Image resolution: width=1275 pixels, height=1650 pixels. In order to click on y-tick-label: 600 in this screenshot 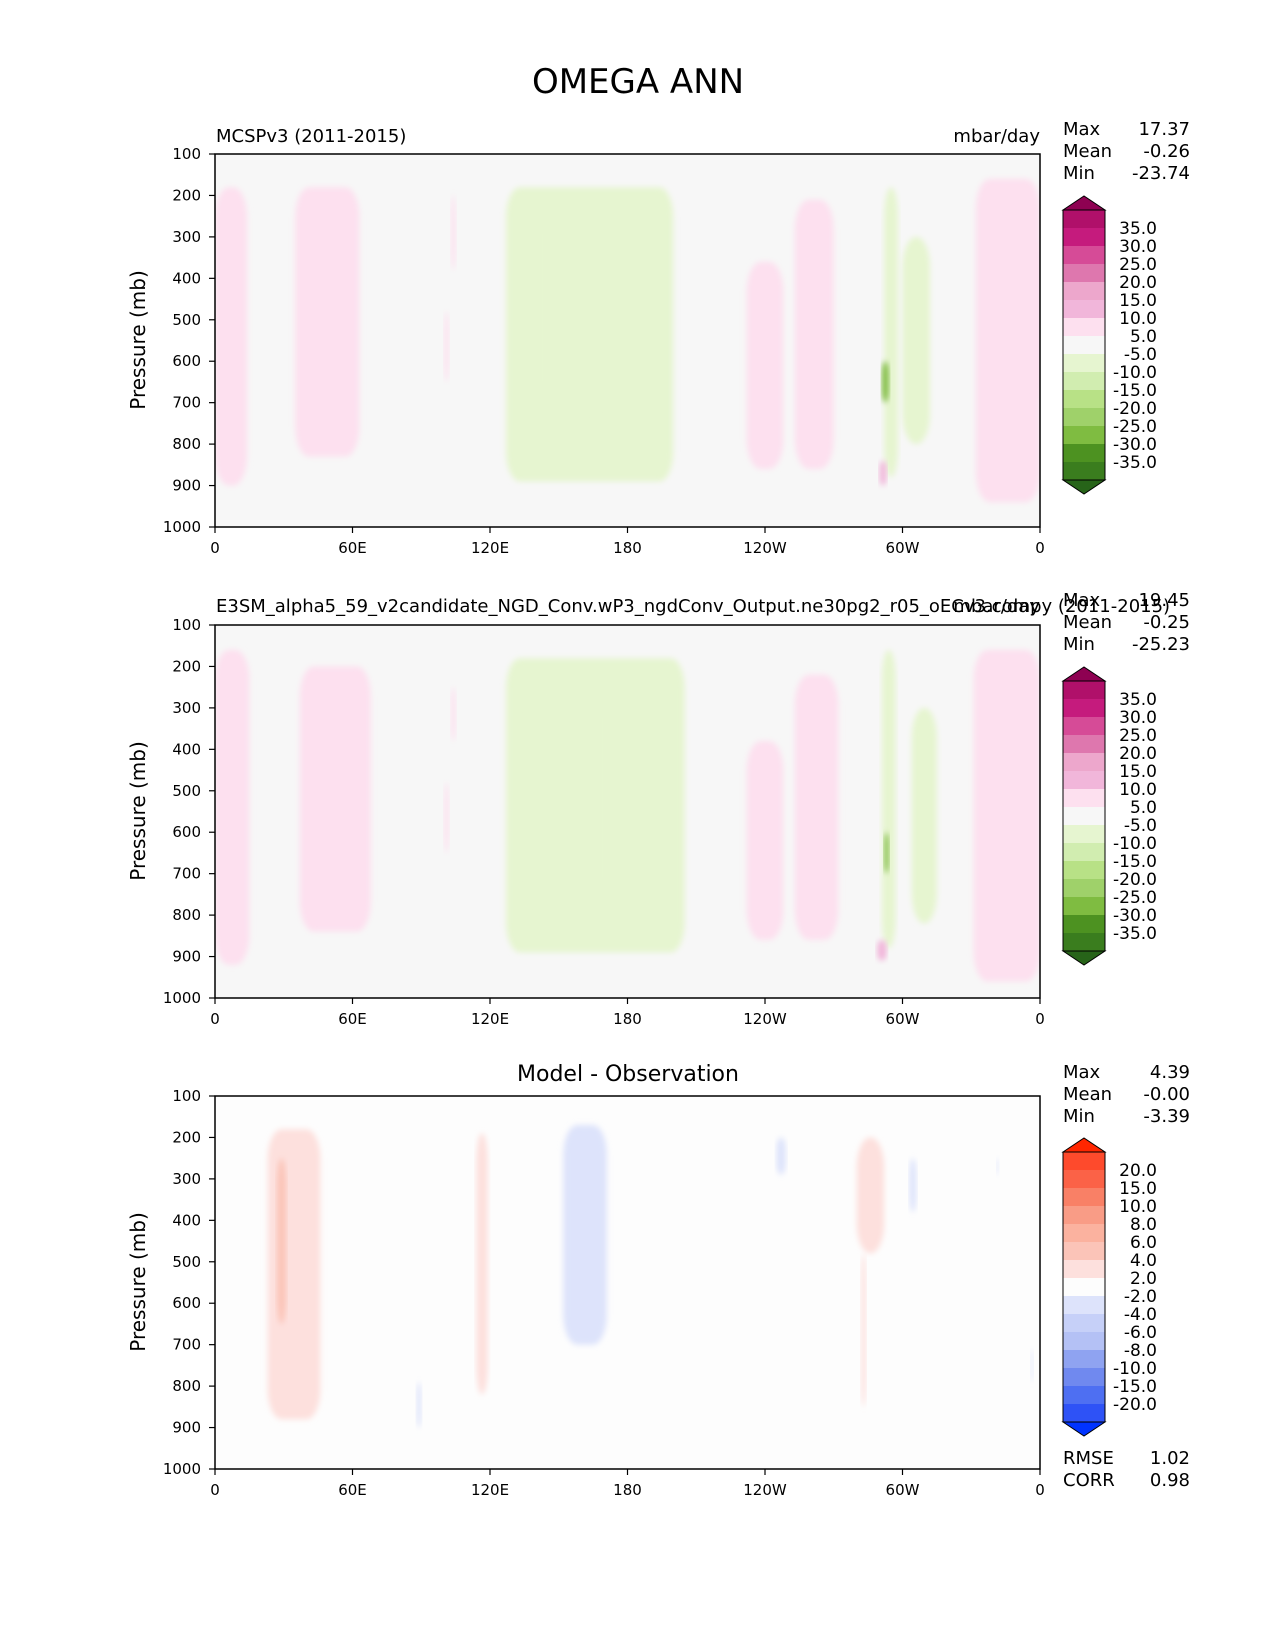, I will do `click(186, 832)`.